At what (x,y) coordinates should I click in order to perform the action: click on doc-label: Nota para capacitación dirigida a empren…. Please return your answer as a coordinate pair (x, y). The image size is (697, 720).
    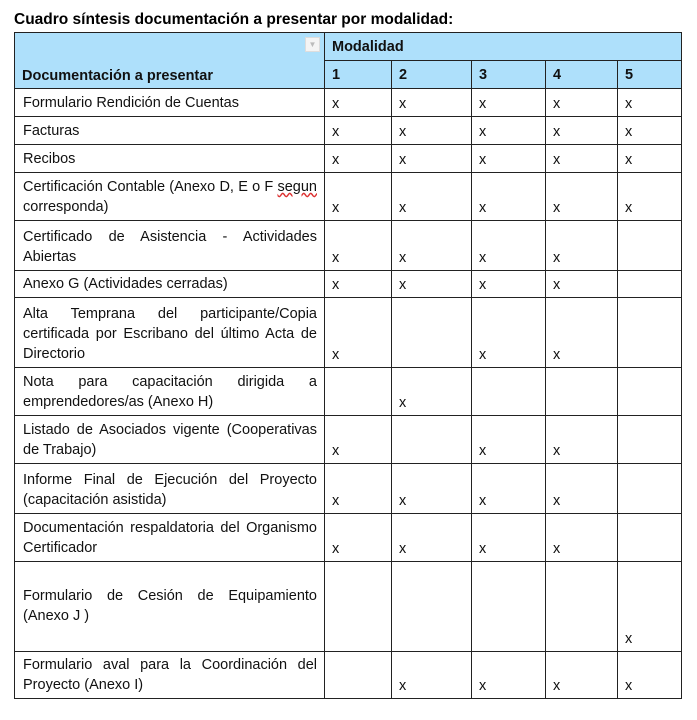
    Looking at the image, I should click on (169, 391).